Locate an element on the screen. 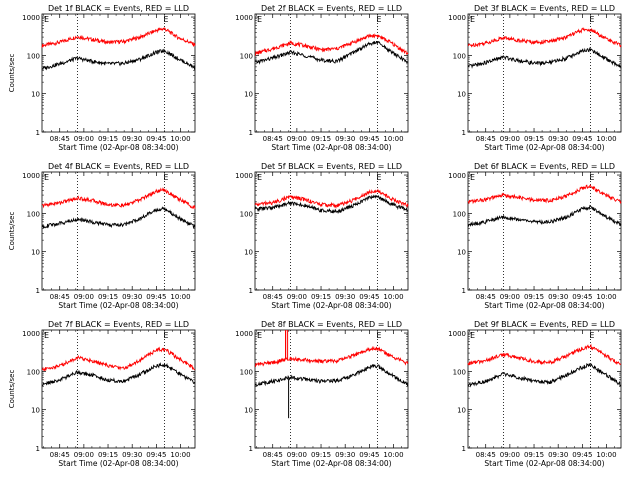  chart-title: Det 8f BLACK = Events, RED = LLD is located at coordinates (331, 324).